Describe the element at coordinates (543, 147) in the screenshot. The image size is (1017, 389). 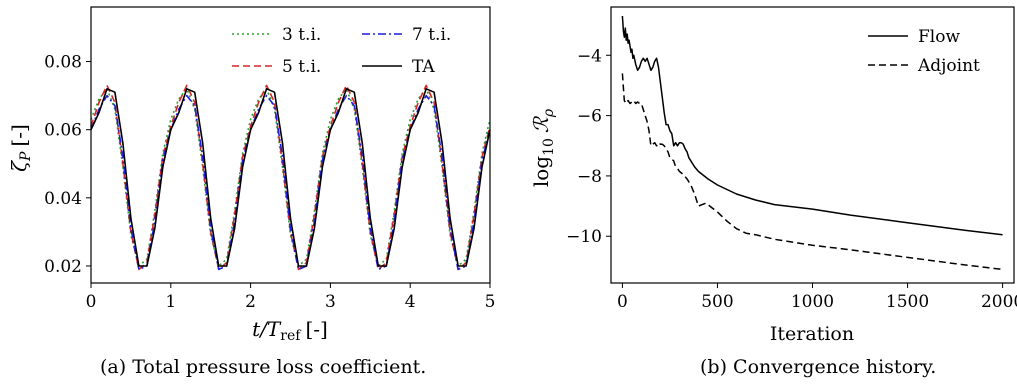
I see `panel-b-y-axis-label: log10ℛρ` at that location.